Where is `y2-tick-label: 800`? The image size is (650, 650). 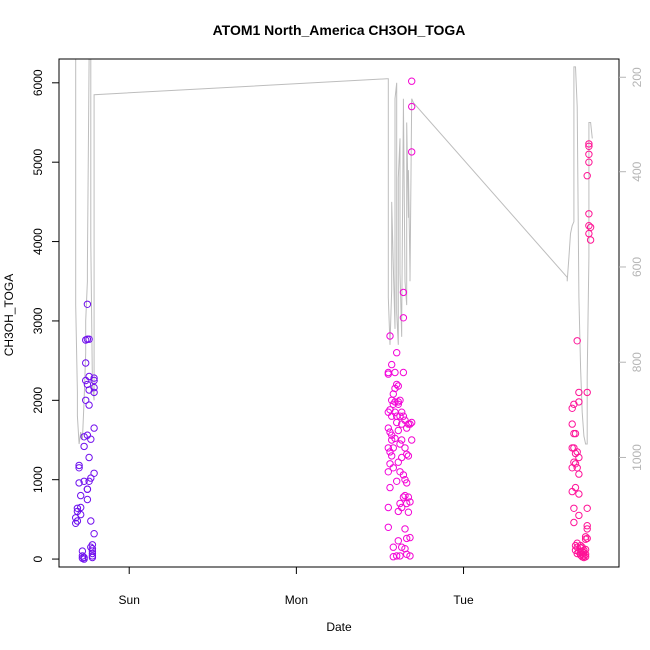 y2-tick-label: 800 is located at coordinates (637, 362).